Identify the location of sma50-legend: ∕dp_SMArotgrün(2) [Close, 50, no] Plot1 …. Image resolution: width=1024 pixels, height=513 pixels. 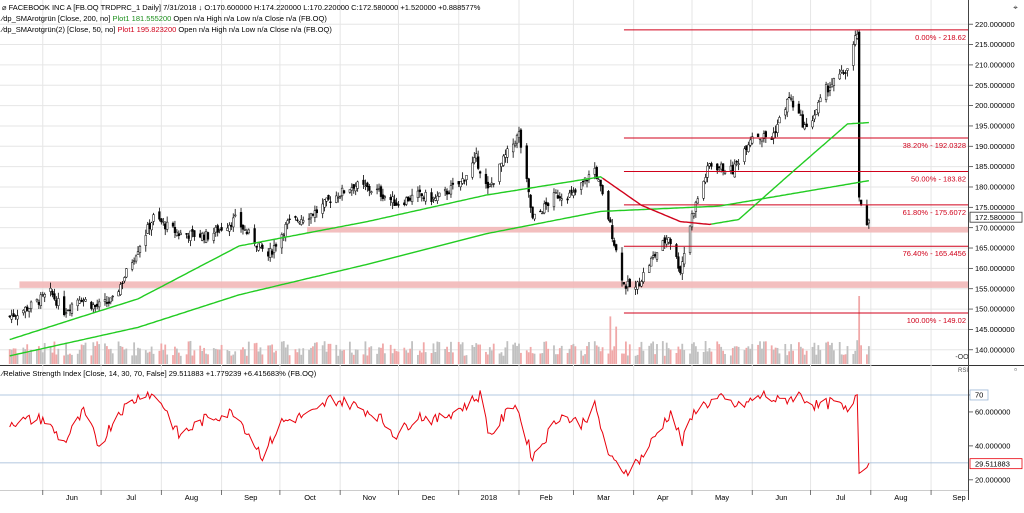
(167, 29).